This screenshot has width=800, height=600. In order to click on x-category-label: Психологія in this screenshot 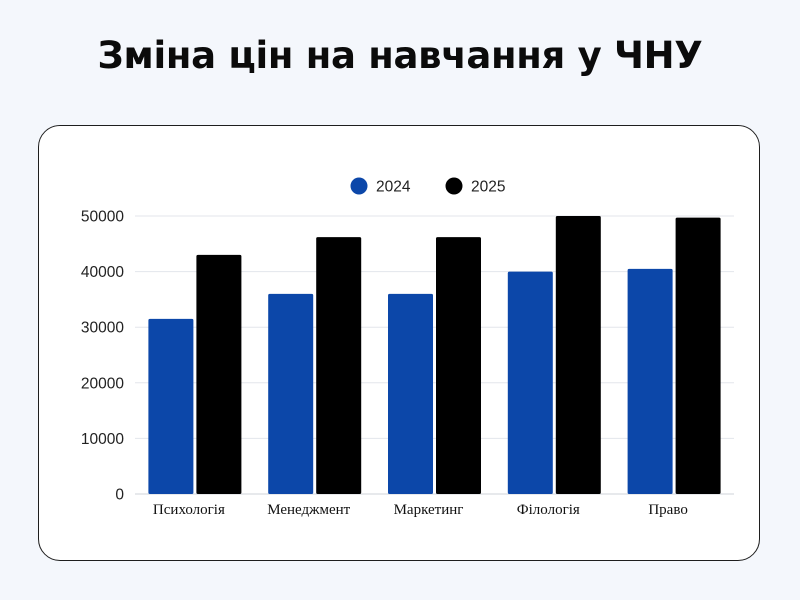, I will do `click(189, 510)`.